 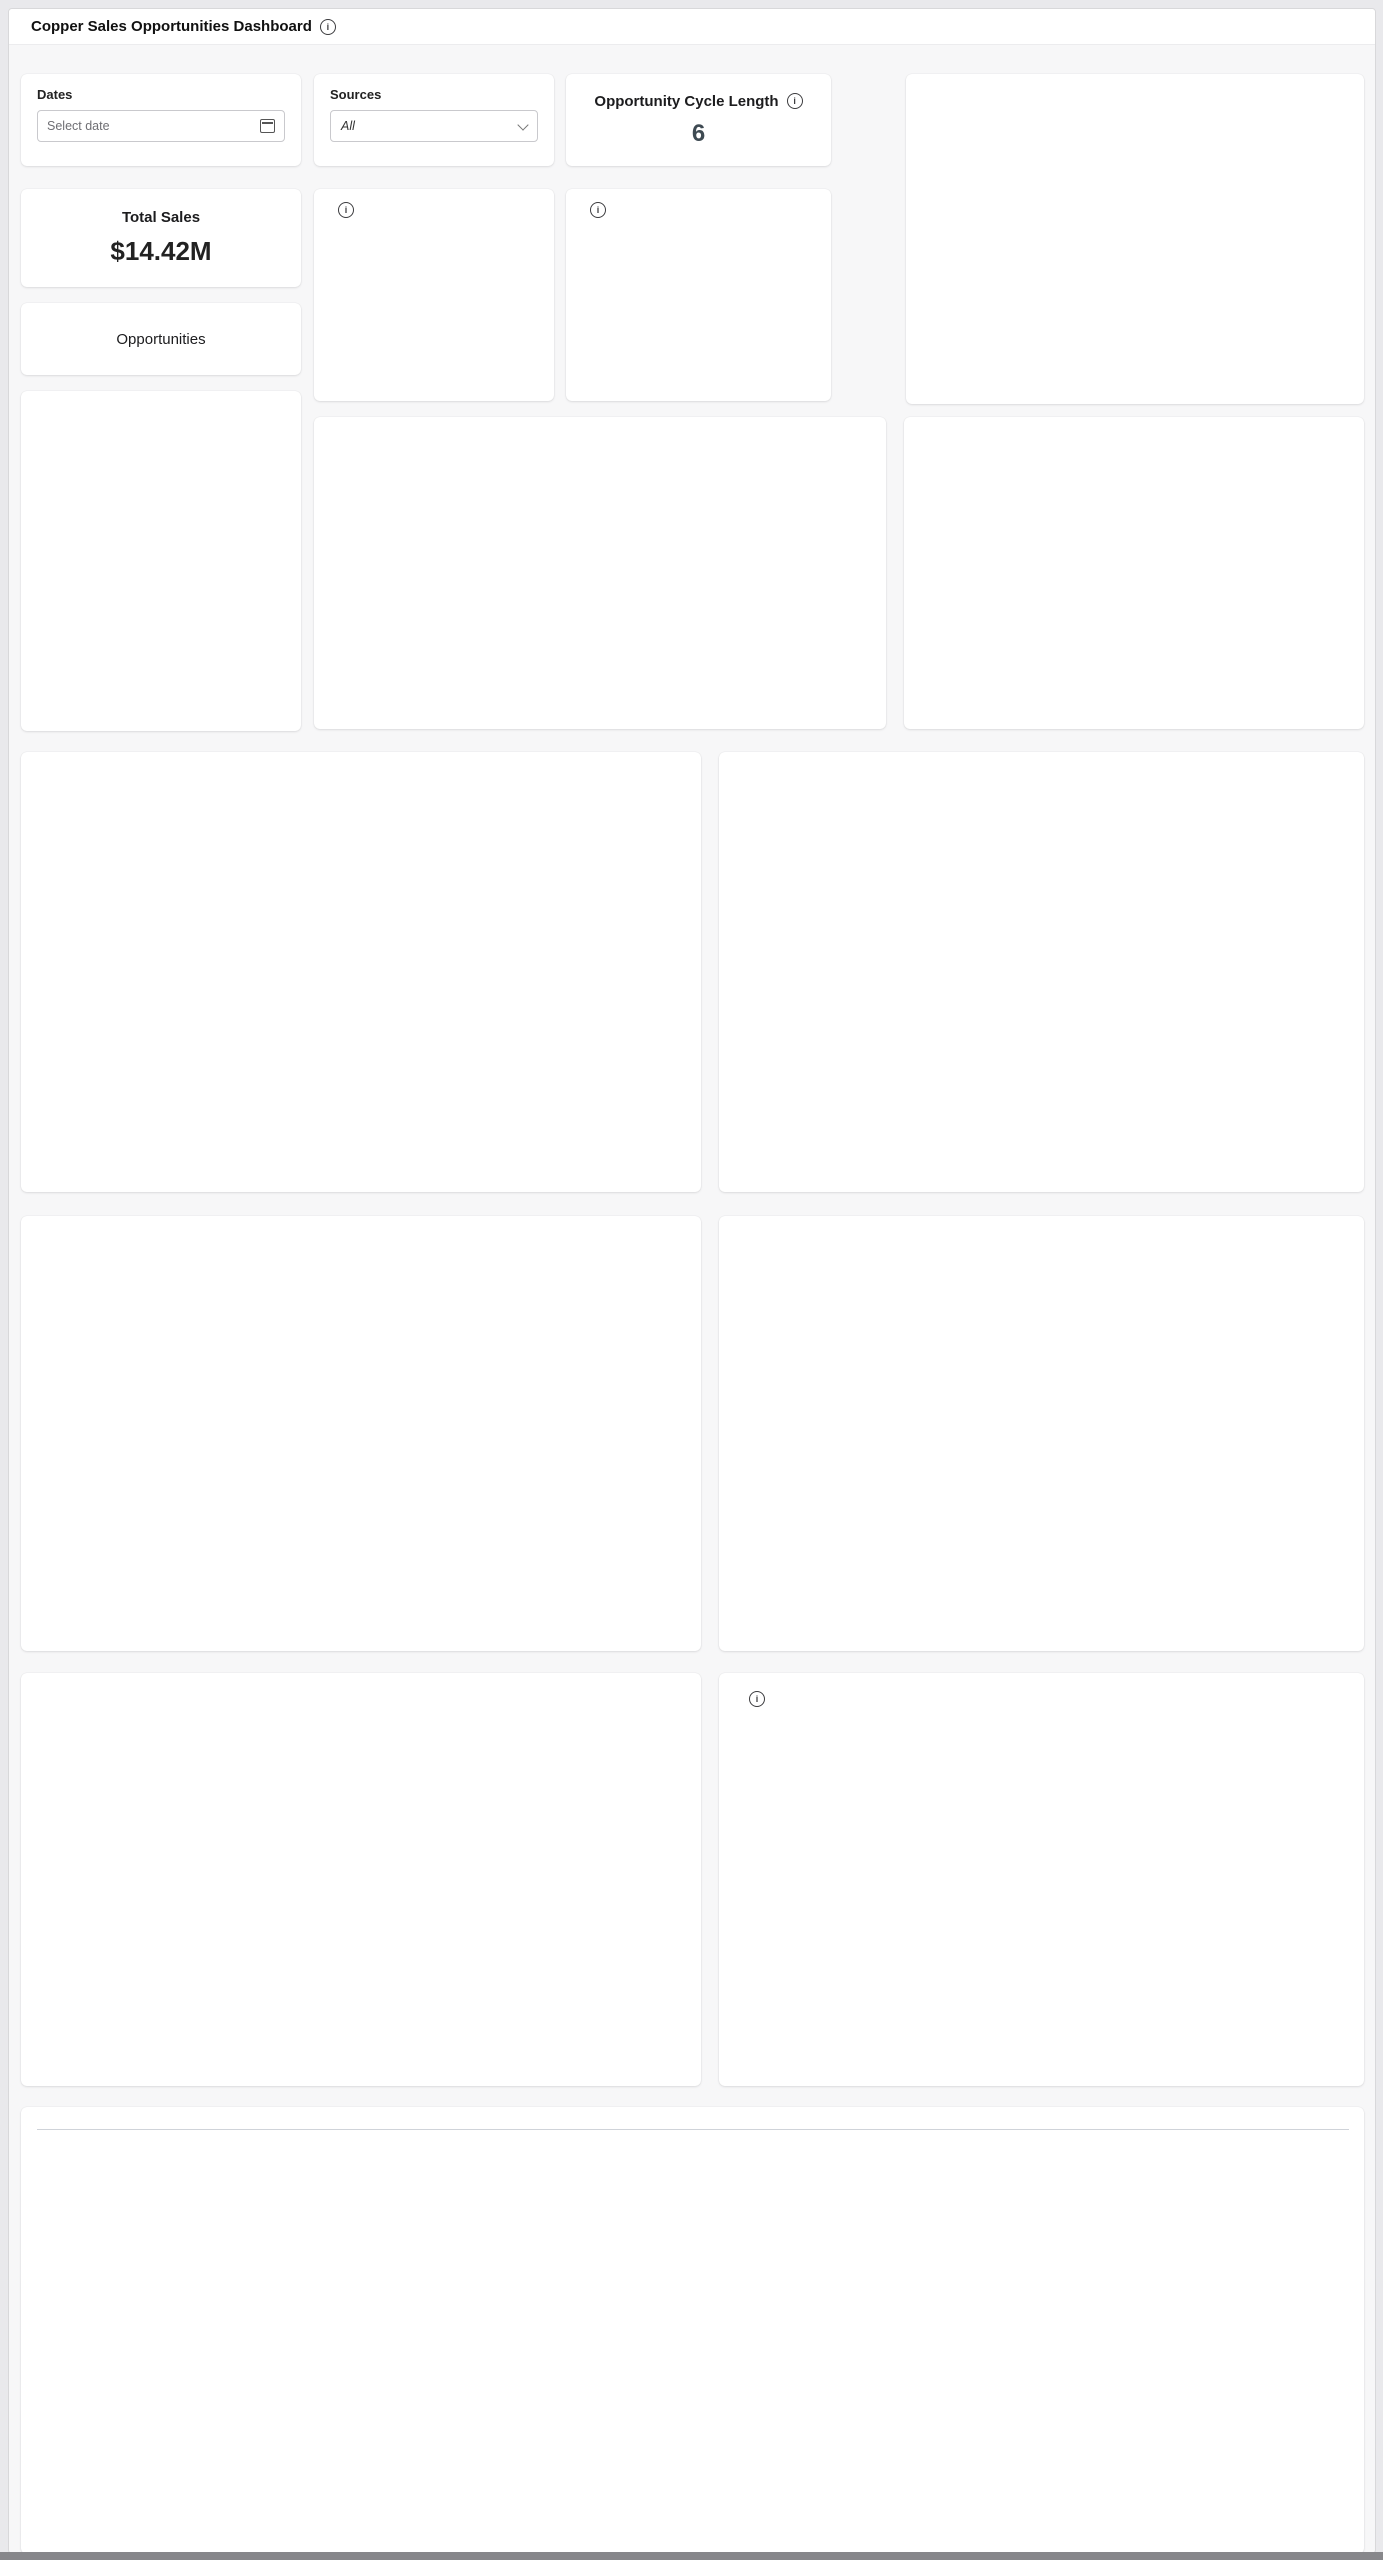 I want to click on created-date-line-chart, so click(x=1134, y=558).